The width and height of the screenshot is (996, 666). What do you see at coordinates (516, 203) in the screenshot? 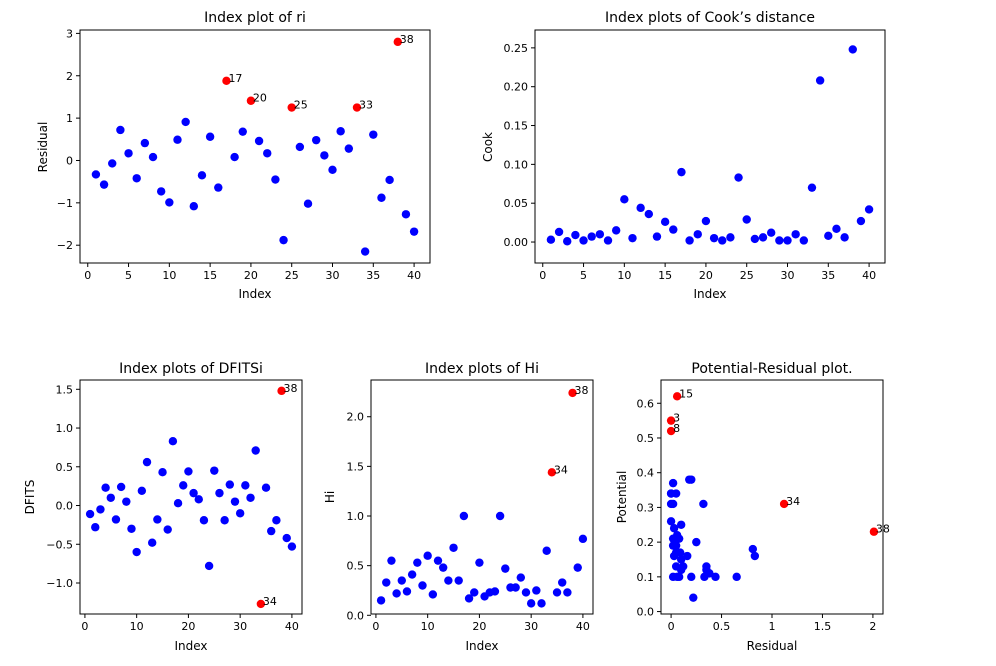
I see `y-tick-label: 0.05` at bounding box center [516, 203].